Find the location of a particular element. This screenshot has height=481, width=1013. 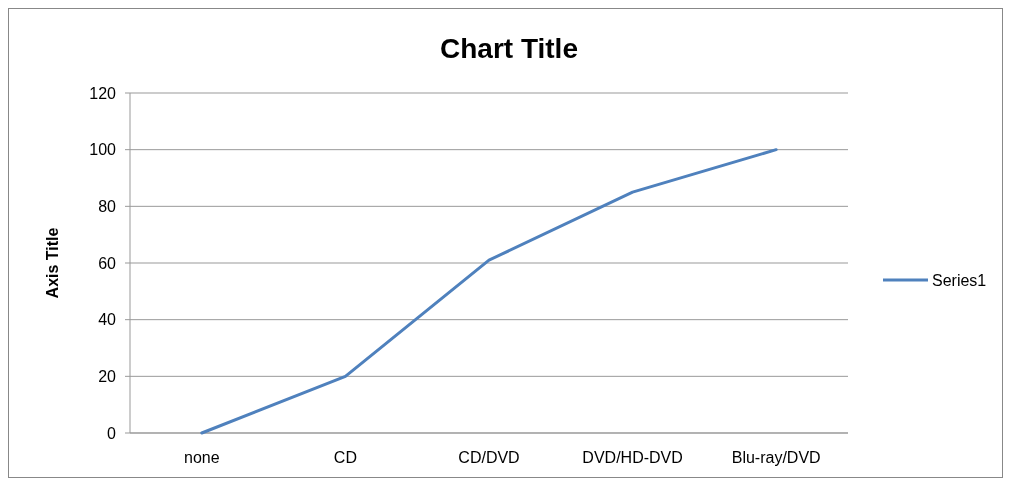

x-tick-label: CD is located at coordinates (345, 457).